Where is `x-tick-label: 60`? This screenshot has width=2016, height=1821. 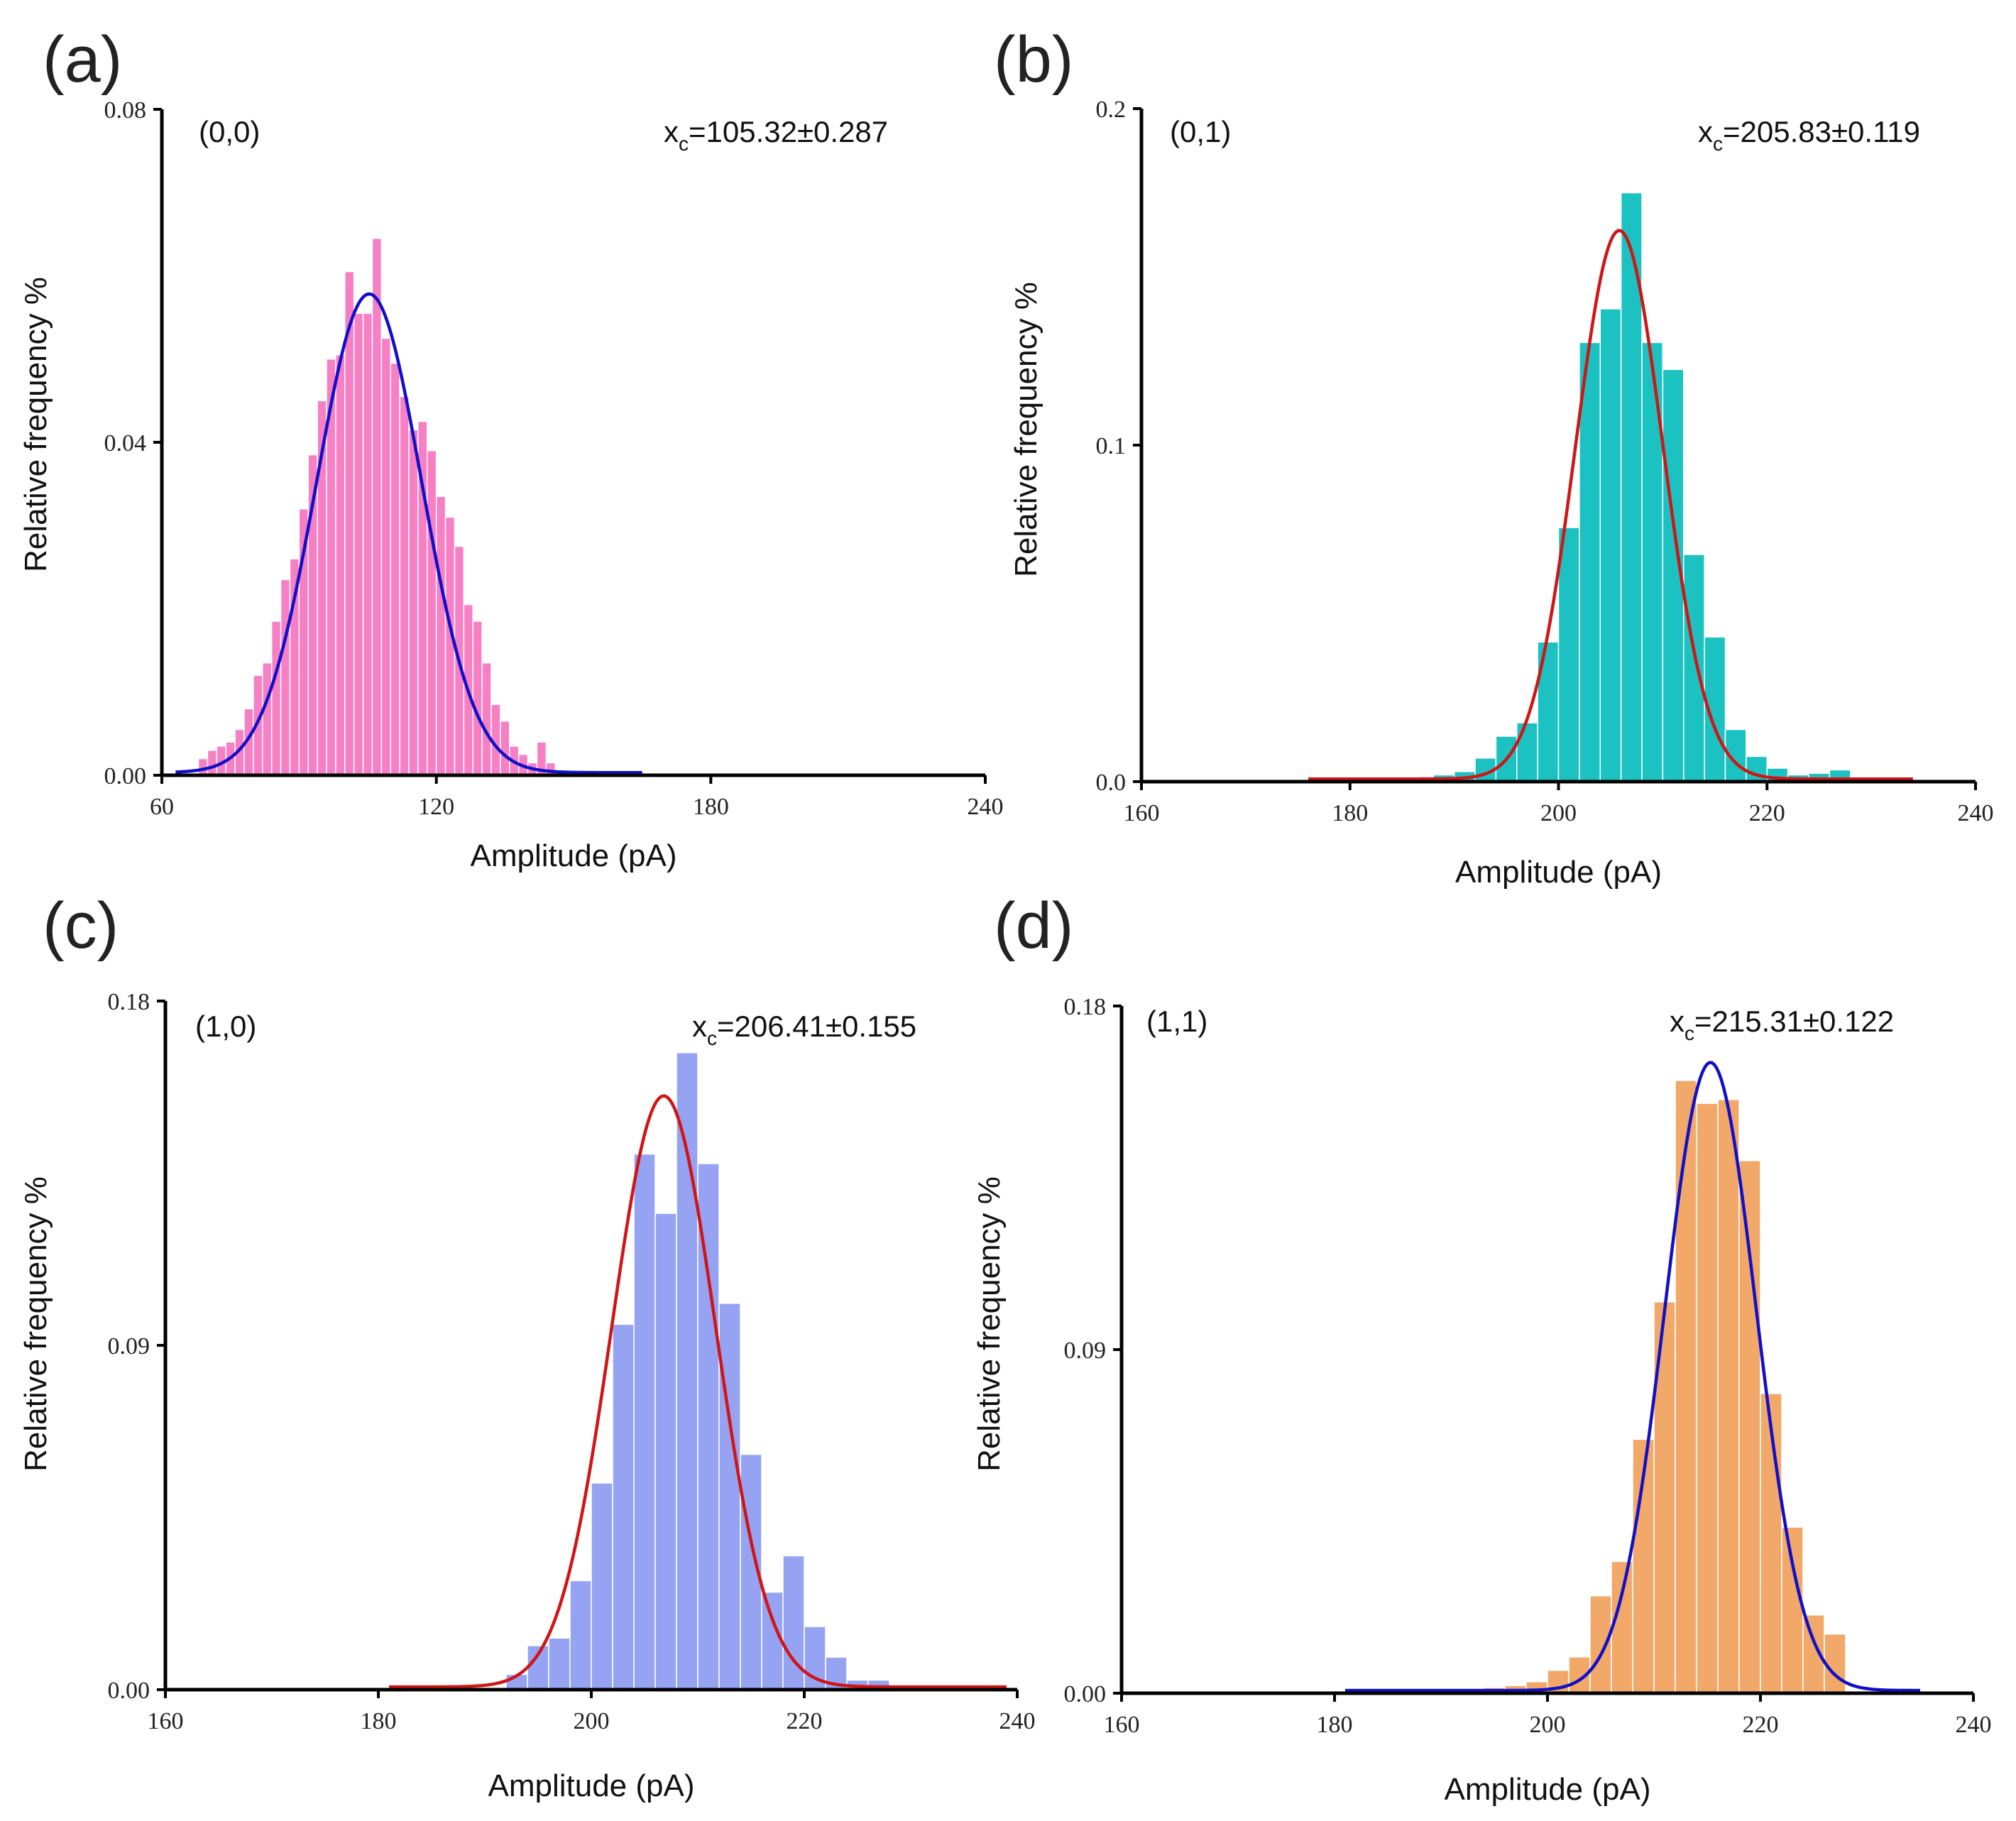 x-tick-label: 60 is located at coordinates (162, 807).